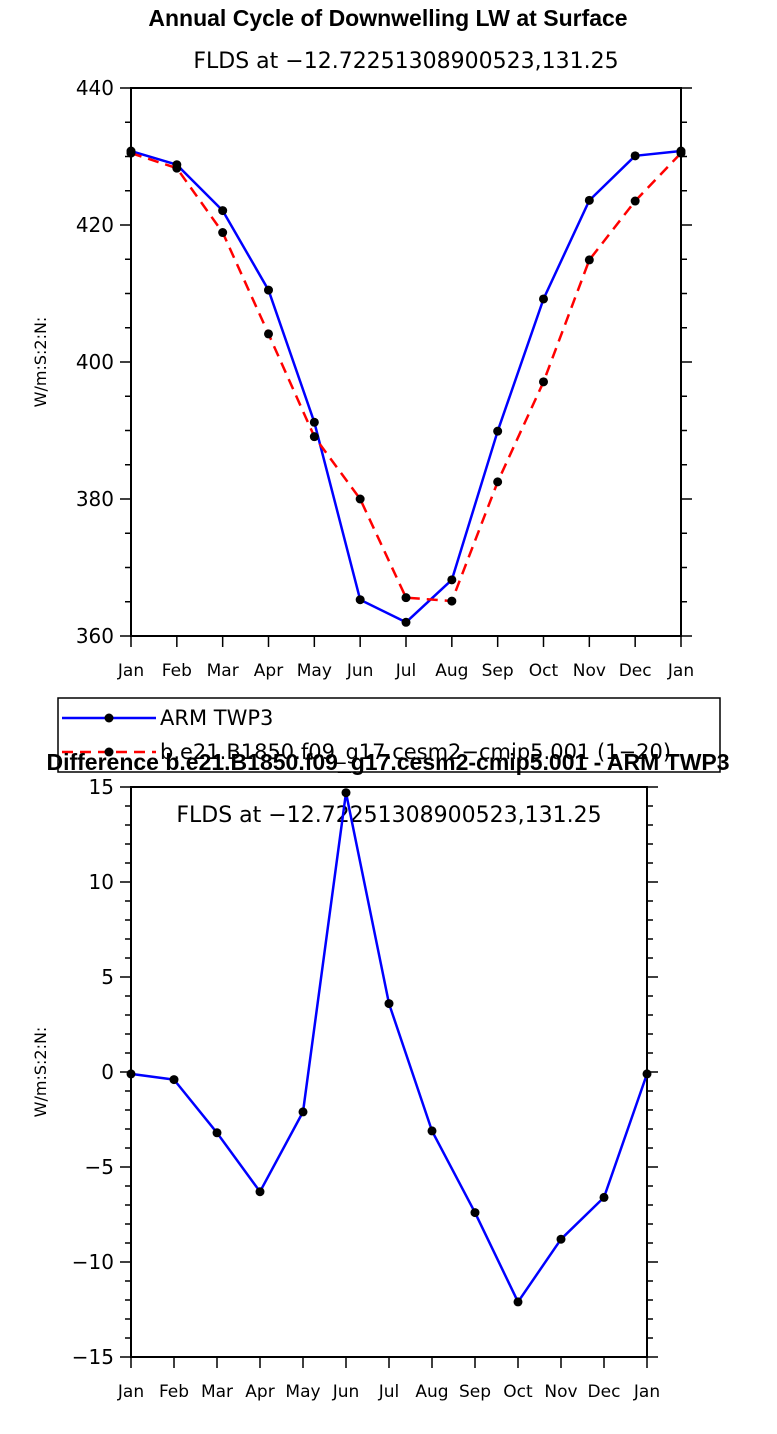  What do you see at coordinates (101, 787) in the screenshot?
I see `y-tick-label: 15` at bounding box center [101, 787].